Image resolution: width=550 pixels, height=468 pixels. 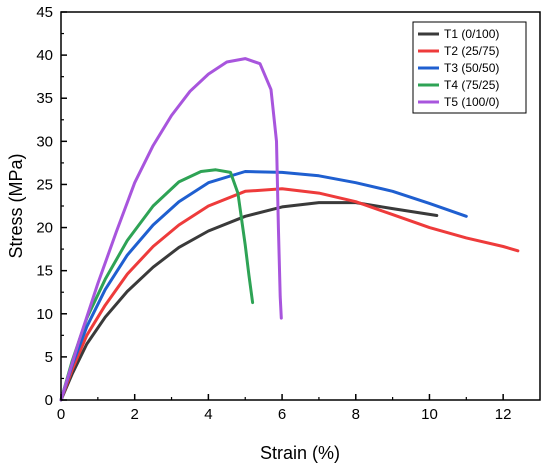 What do you see at coordinates (44, 184) in the screenshot?
I see `y-tick-label: 25` at bounding box center [44, 184].